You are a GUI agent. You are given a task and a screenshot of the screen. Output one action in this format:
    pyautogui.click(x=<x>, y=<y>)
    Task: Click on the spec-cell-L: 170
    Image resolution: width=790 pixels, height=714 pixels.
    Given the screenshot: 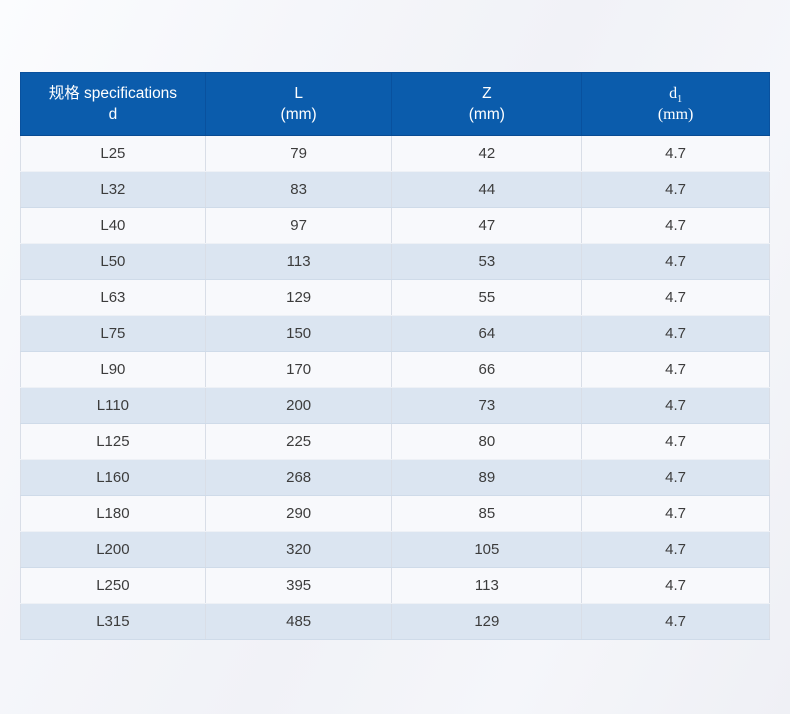 What is the action you would take?
    pyautogui.click(x=298, y=369)
    